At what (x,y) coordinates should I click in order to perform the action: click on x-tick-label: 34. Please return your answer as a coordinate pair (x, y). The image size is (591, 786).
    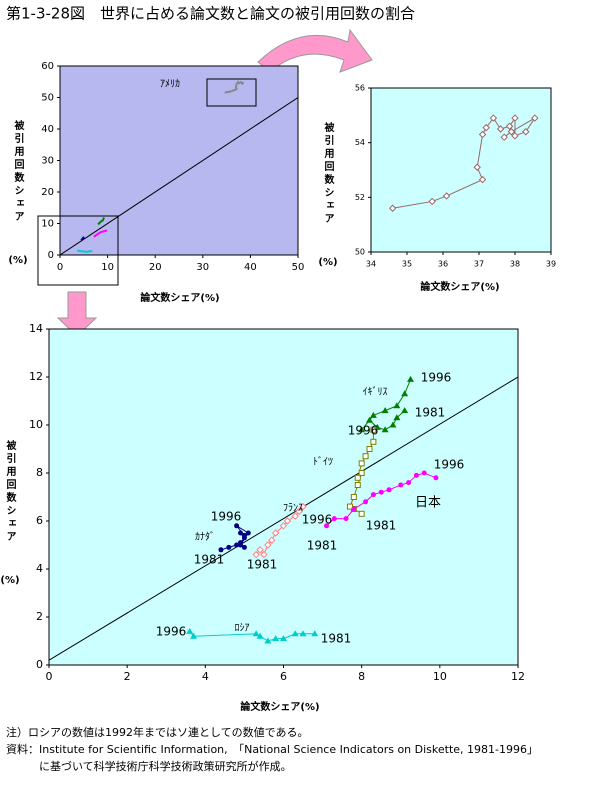
    Looking at the image, I should click on (371, 264).